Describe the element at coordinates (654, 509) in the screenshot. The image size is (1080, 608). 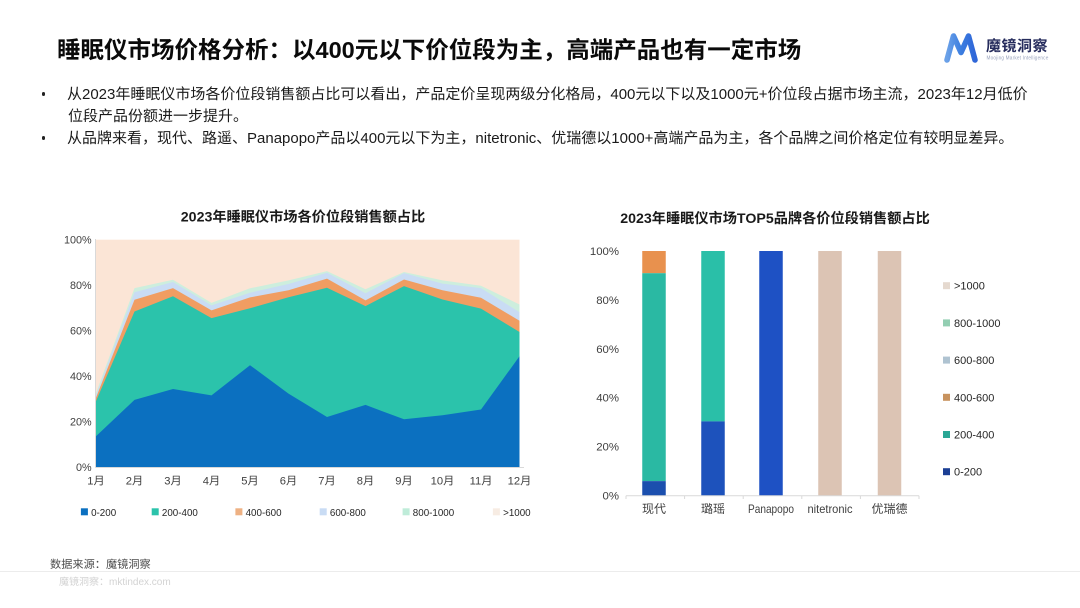
I see `svg-text: 现代` at that location.